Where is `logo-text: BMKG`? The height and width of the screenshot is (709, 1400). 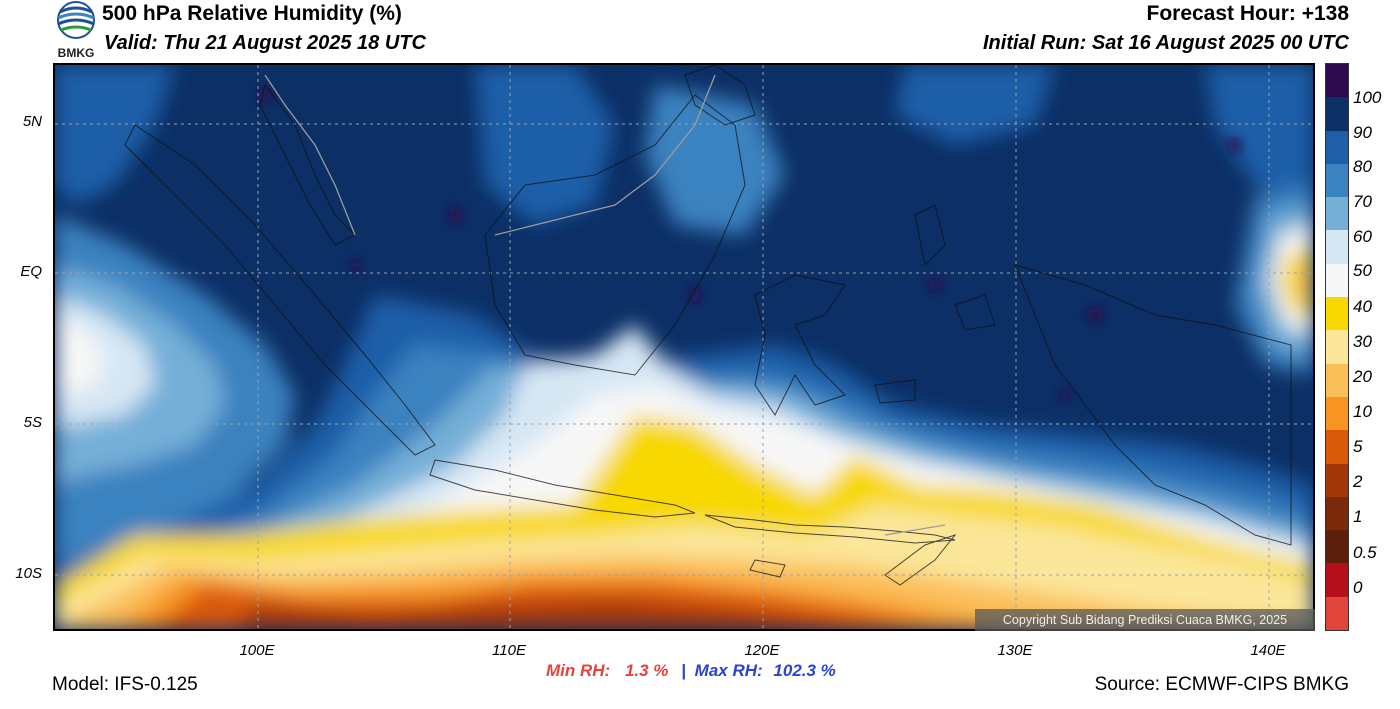
logo-text: BMKG is located at coordinates (76, 53).